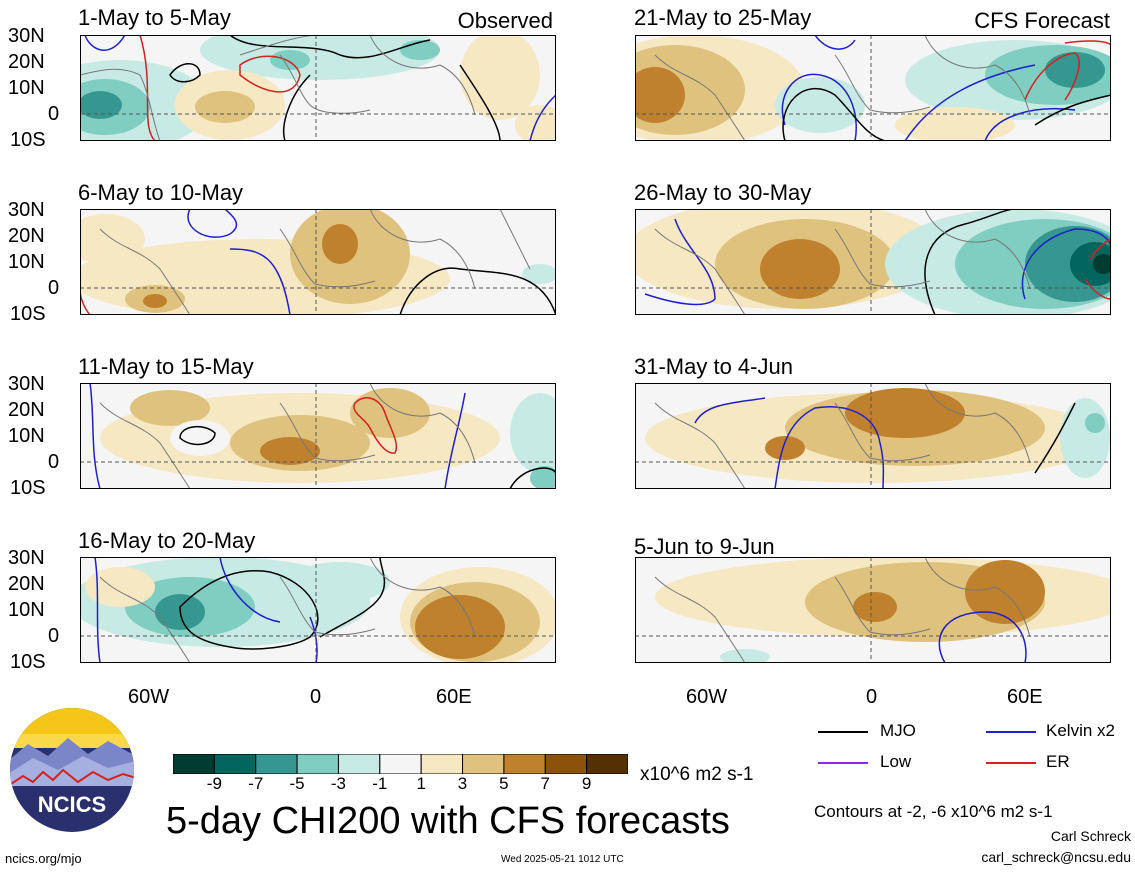 This screenshot has height=872, width=1135. Describe the element at coordinates (843, 732) in the screenshot. I see `legend-mjo-line` at that location.